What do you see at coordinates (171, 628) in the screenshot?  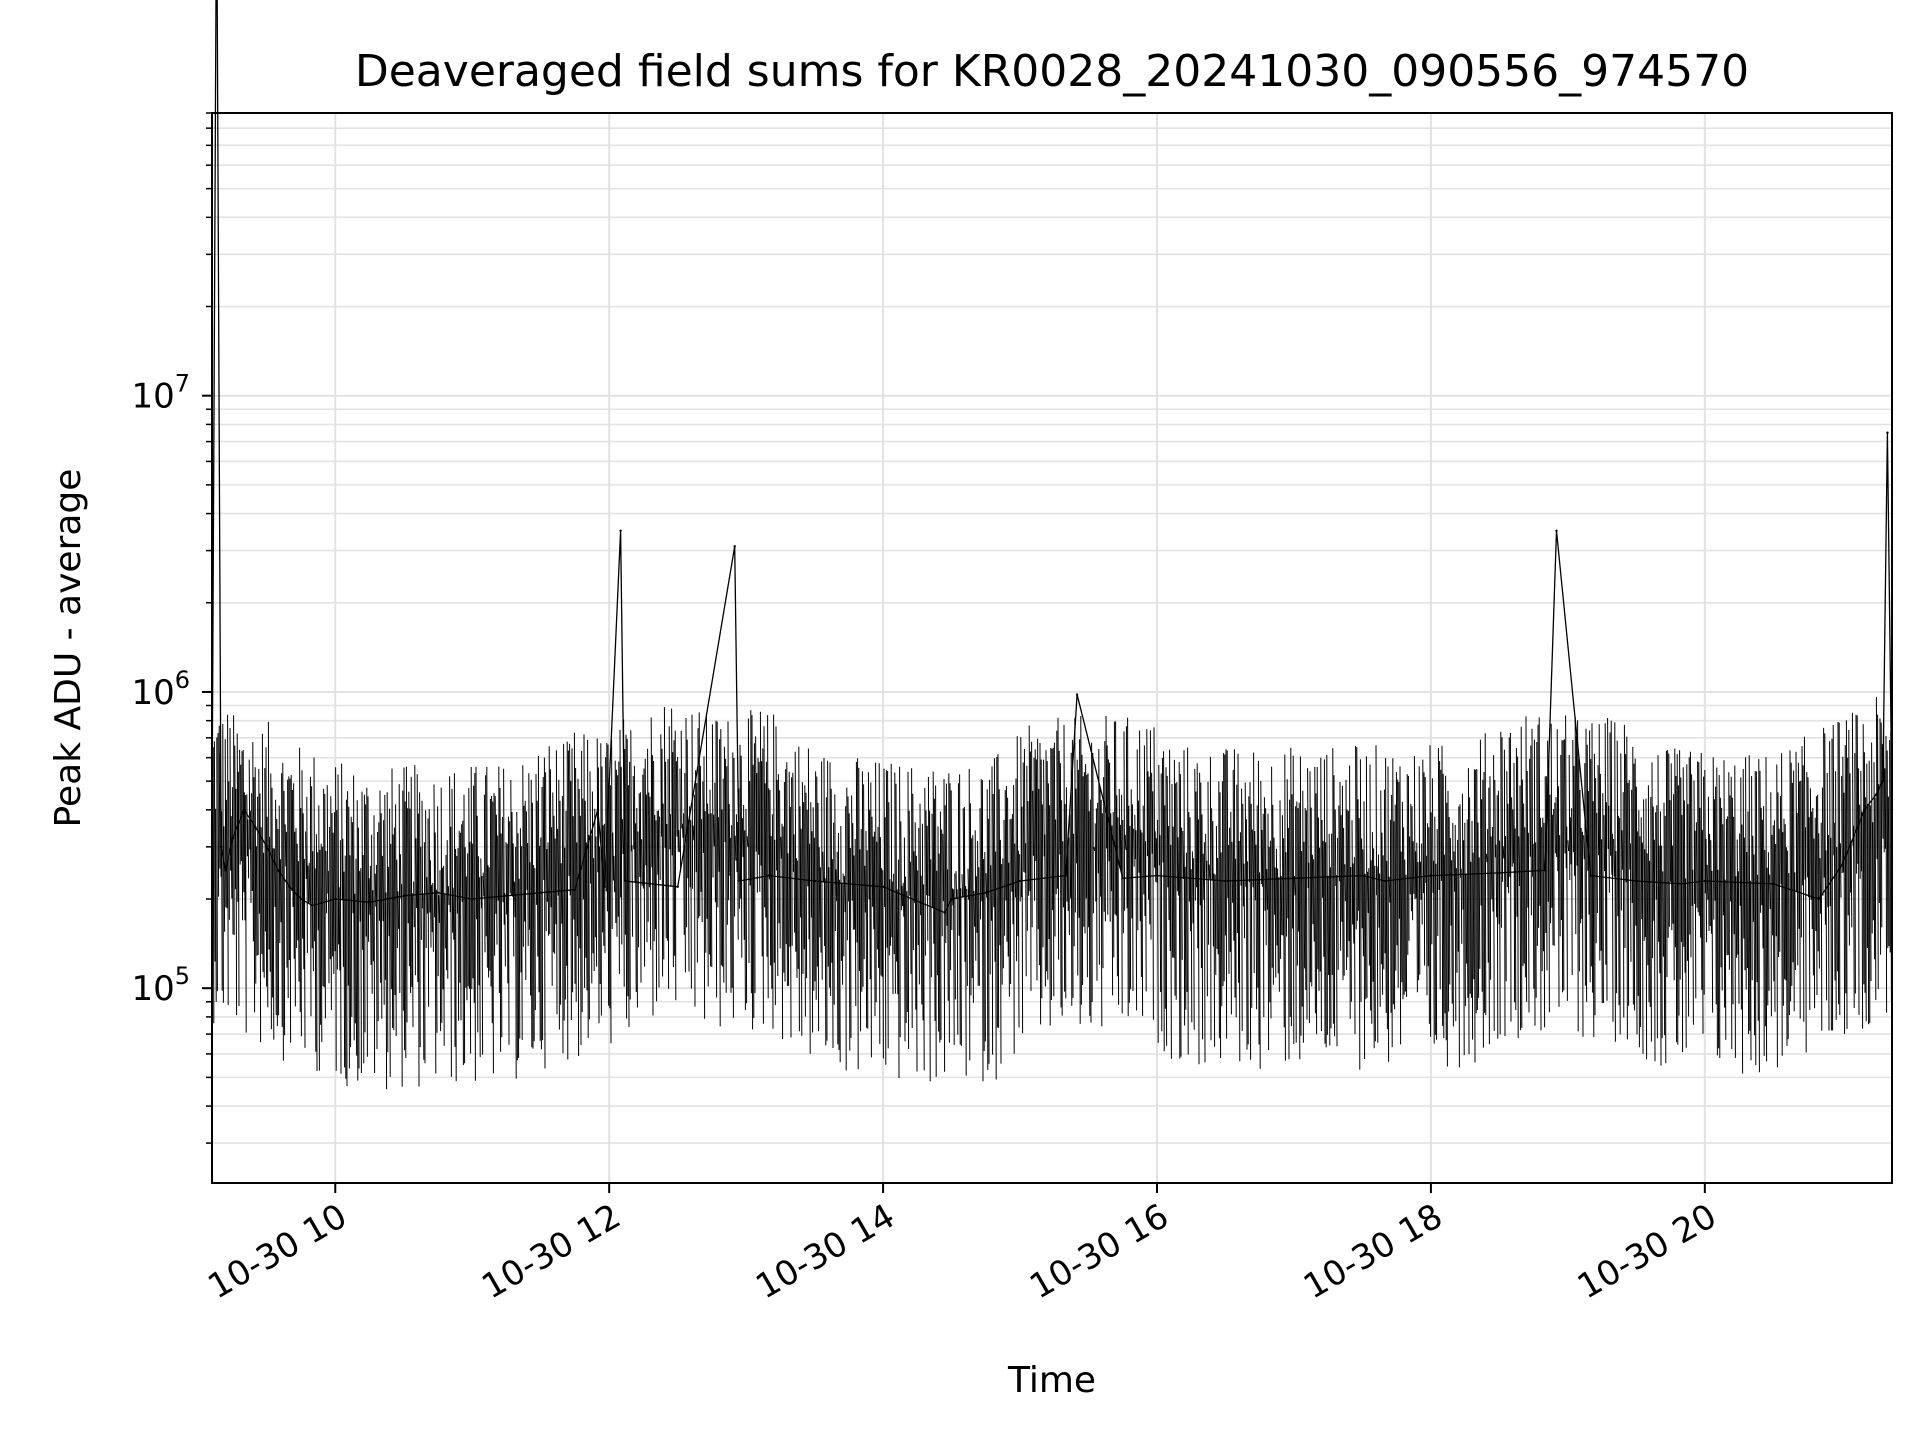 I see `y-axis-ticks: 10⁵ 10⁶ 10⁷` at bounding box center [171, 628].